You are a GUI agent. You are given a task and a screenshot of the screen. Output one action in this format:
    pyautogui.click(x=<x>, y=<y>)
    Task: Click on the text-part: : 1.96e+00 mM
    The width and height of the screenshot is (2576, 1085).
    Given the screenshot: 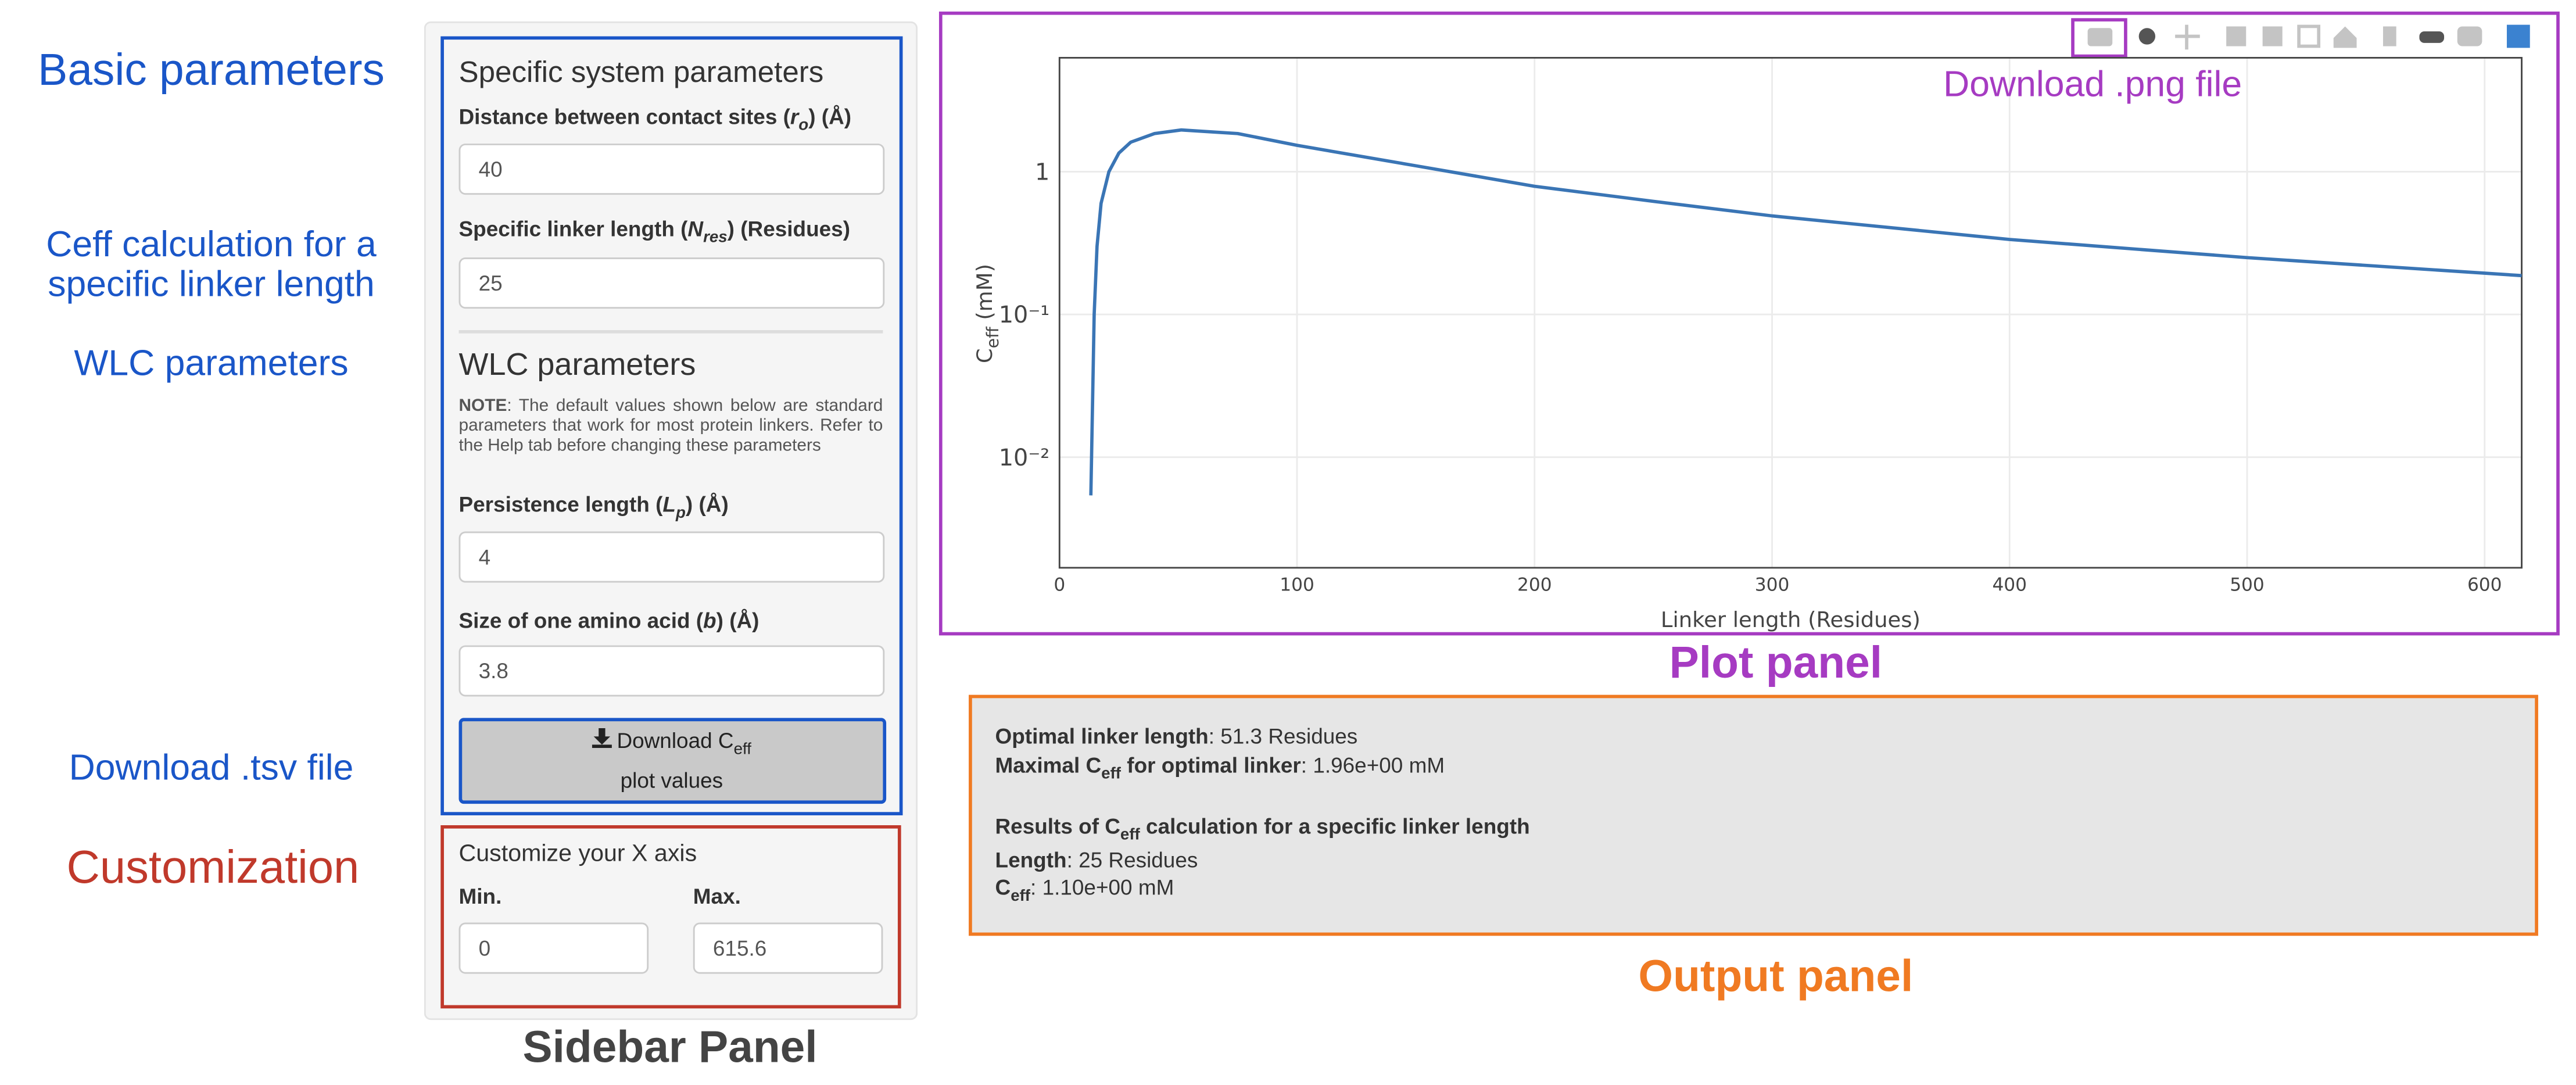 What is the action you would take?
    pyautogui.click(x=1372, y=765)
    